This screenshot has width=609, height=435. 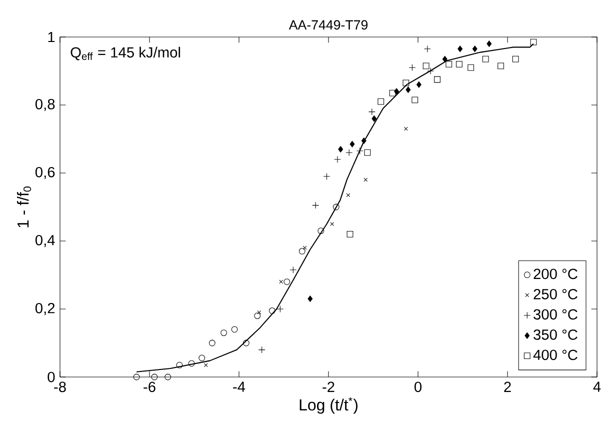 I want to click on y-tick-label: 0,4, so click(x=45, y=241).